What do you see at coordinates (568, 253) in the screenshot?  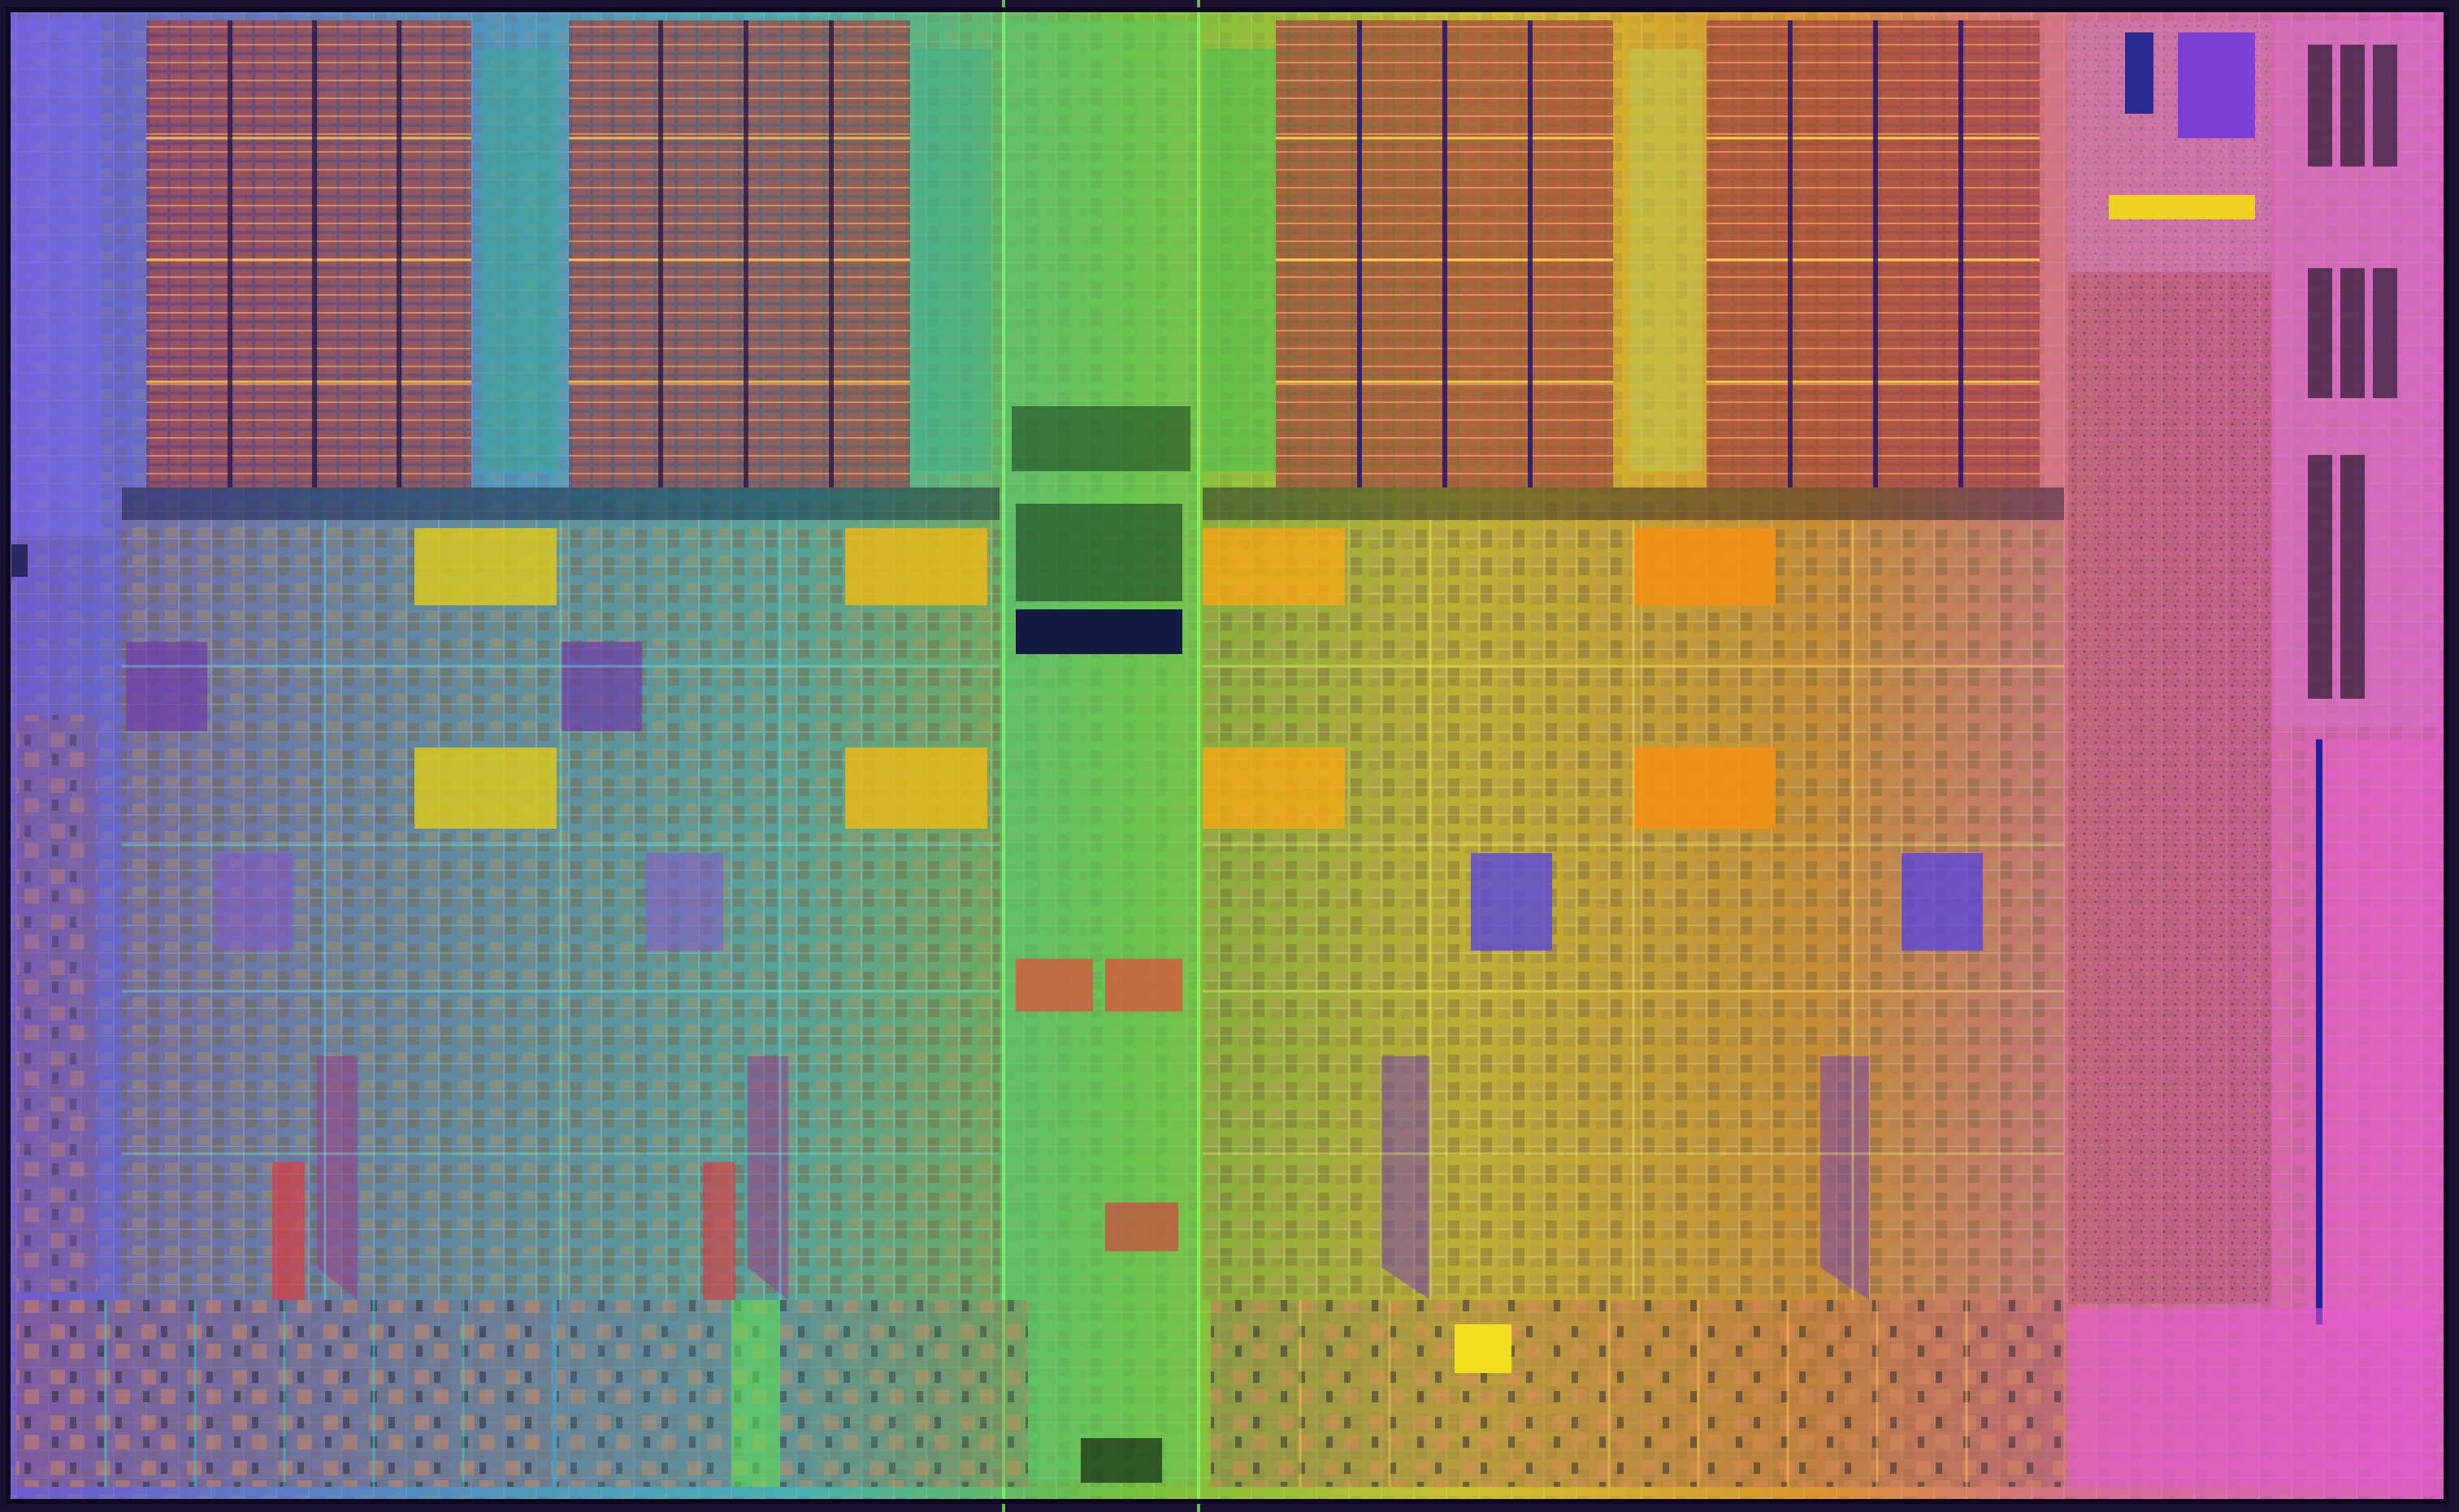 I see `cache-block-top-left` at bounding box center [568, 253].